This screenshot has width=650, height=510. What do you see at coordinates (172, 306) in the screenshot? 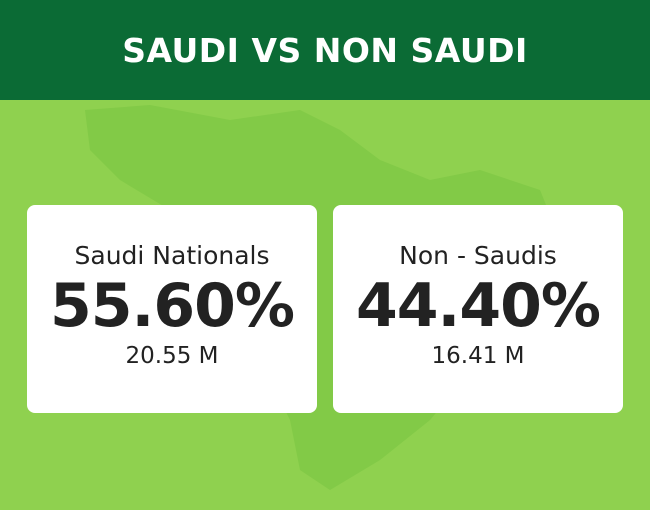
I see `card-percent: 55.60%` at bounding box center [172, 306].